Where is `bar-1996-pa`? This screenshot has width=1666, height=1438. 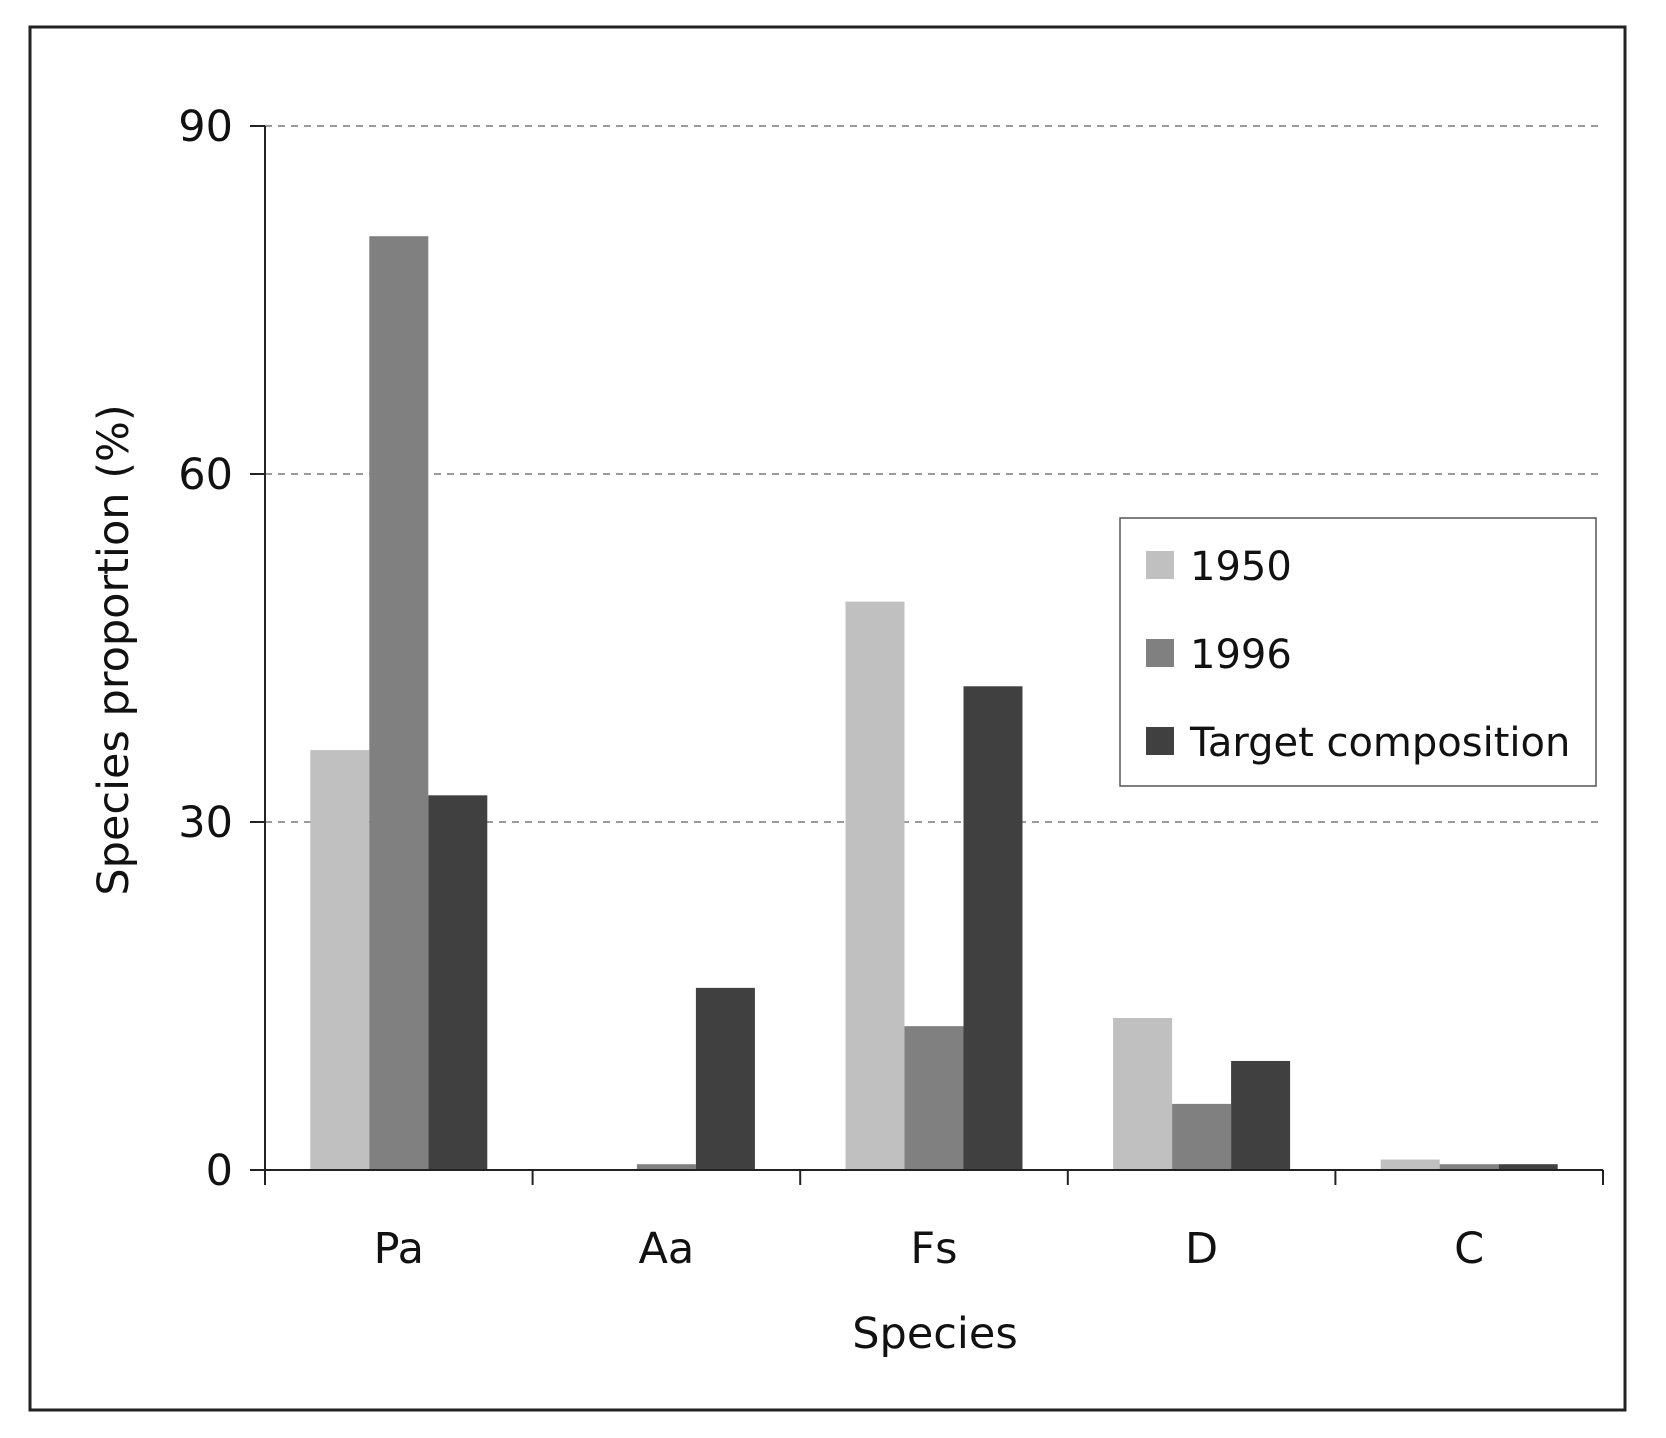 bar-1996-pa is located at coordinates (399, 703).